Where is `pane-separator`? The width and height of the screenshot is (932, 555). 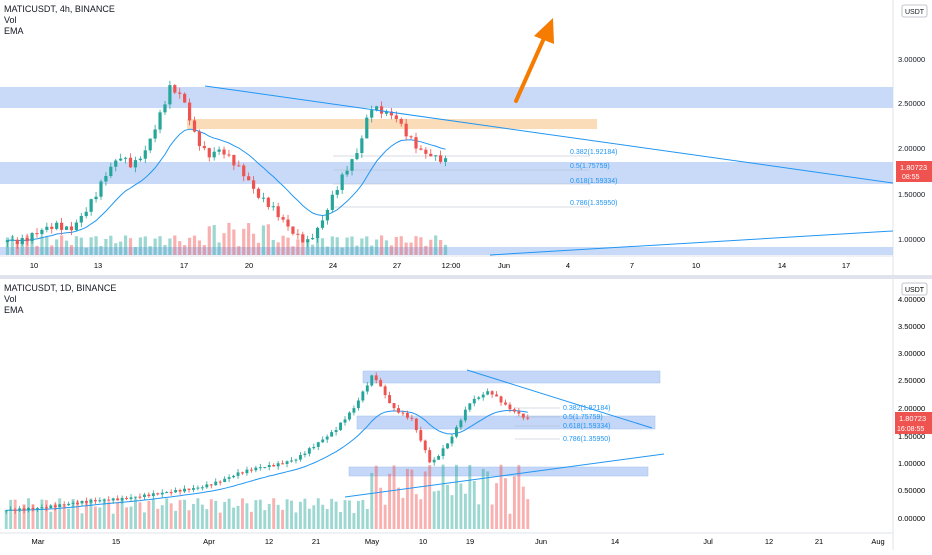 pane-separator is located at coordinates (466, 277).